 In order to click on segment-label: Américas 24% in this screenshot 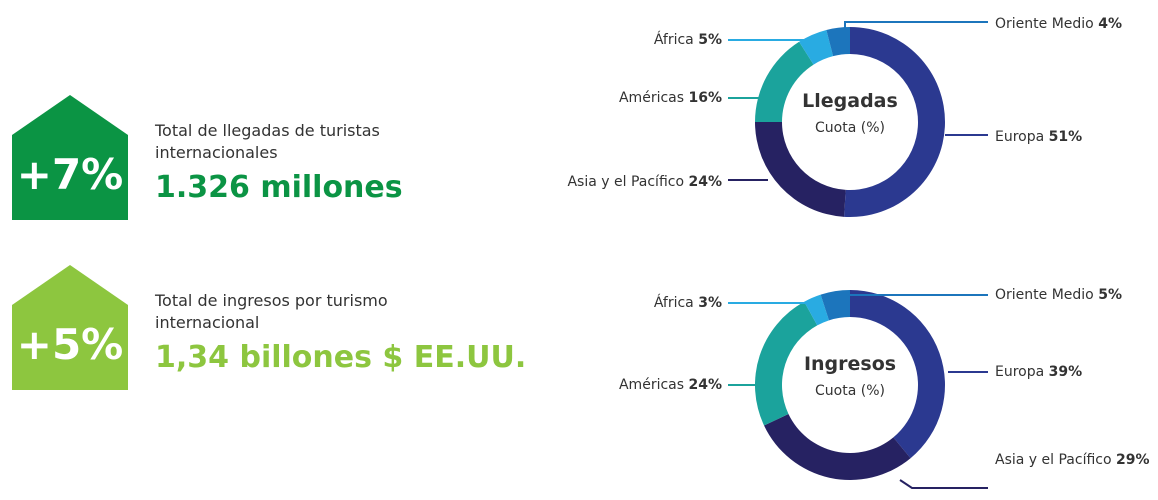, I will do `click(670, 385)`.